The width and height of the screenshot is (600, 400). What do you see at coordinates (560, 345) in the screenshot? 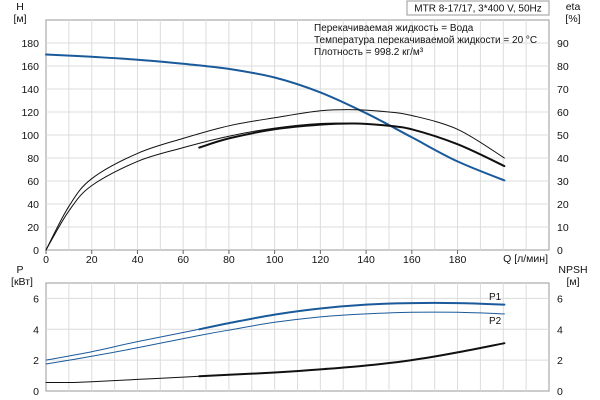
I see `npsh-axis-ticks: 0 2 4 6` at bounding box center [560, 345].